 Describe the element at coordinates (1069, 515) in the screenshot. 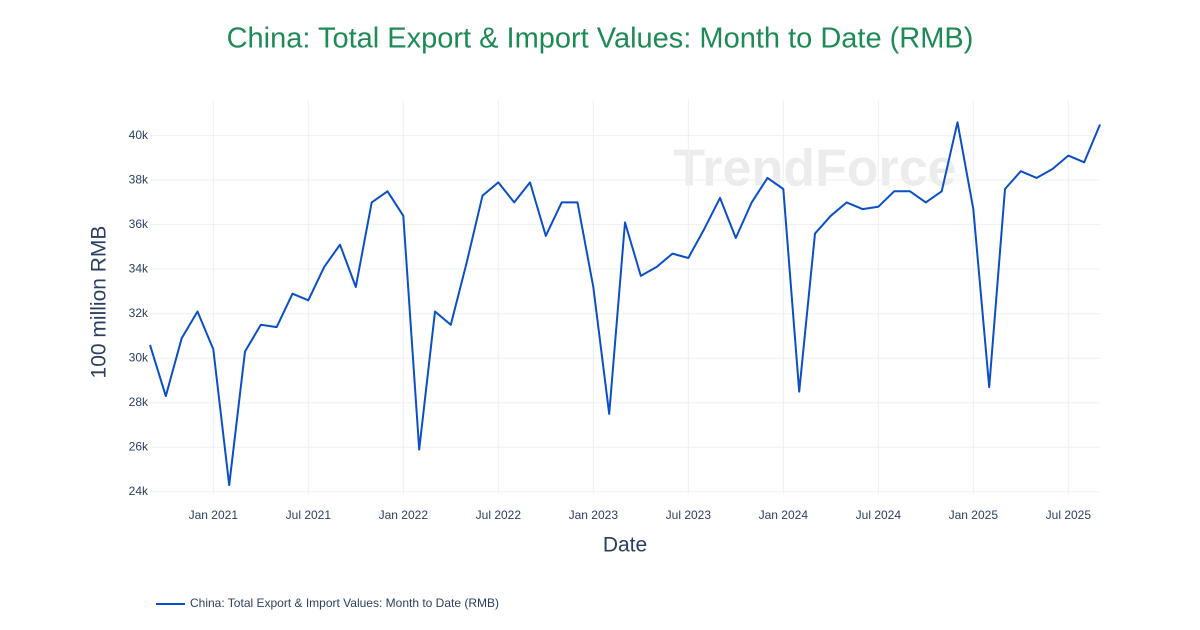

I see `x-tick-label: Jul 2025` at that location.